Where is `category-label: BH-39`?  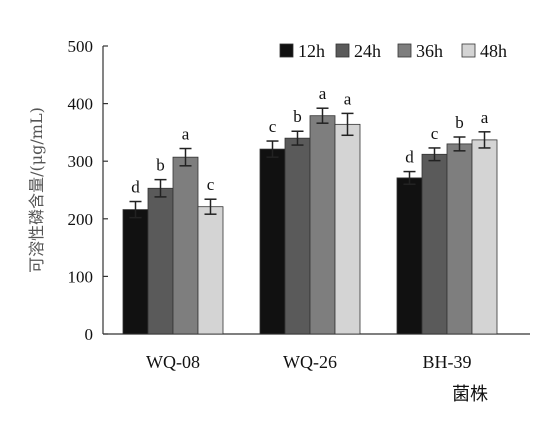
category-label: BH-39 is located at coordinates (447, 362).